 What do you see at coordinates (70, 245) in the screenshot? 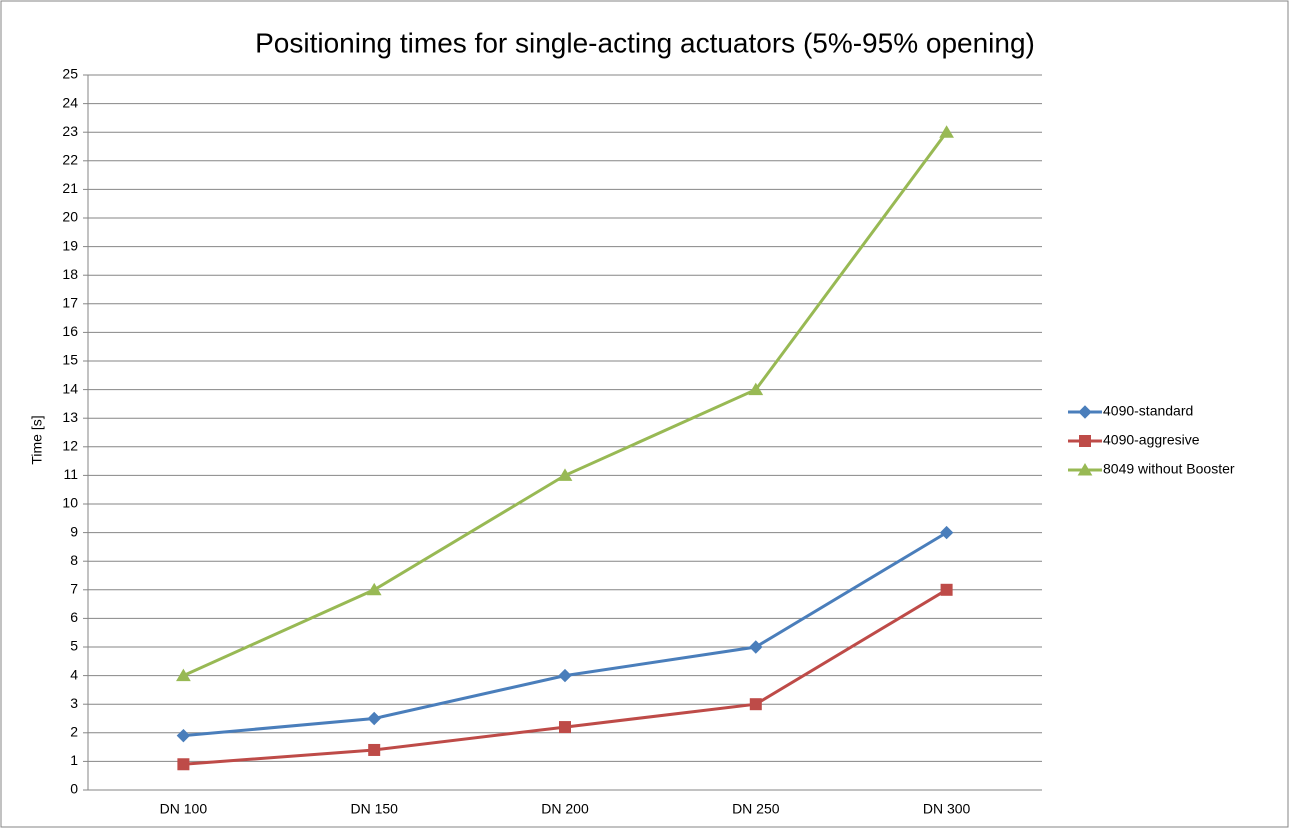
I see `y-tick-label: 19` at bounding box center [70, 245].